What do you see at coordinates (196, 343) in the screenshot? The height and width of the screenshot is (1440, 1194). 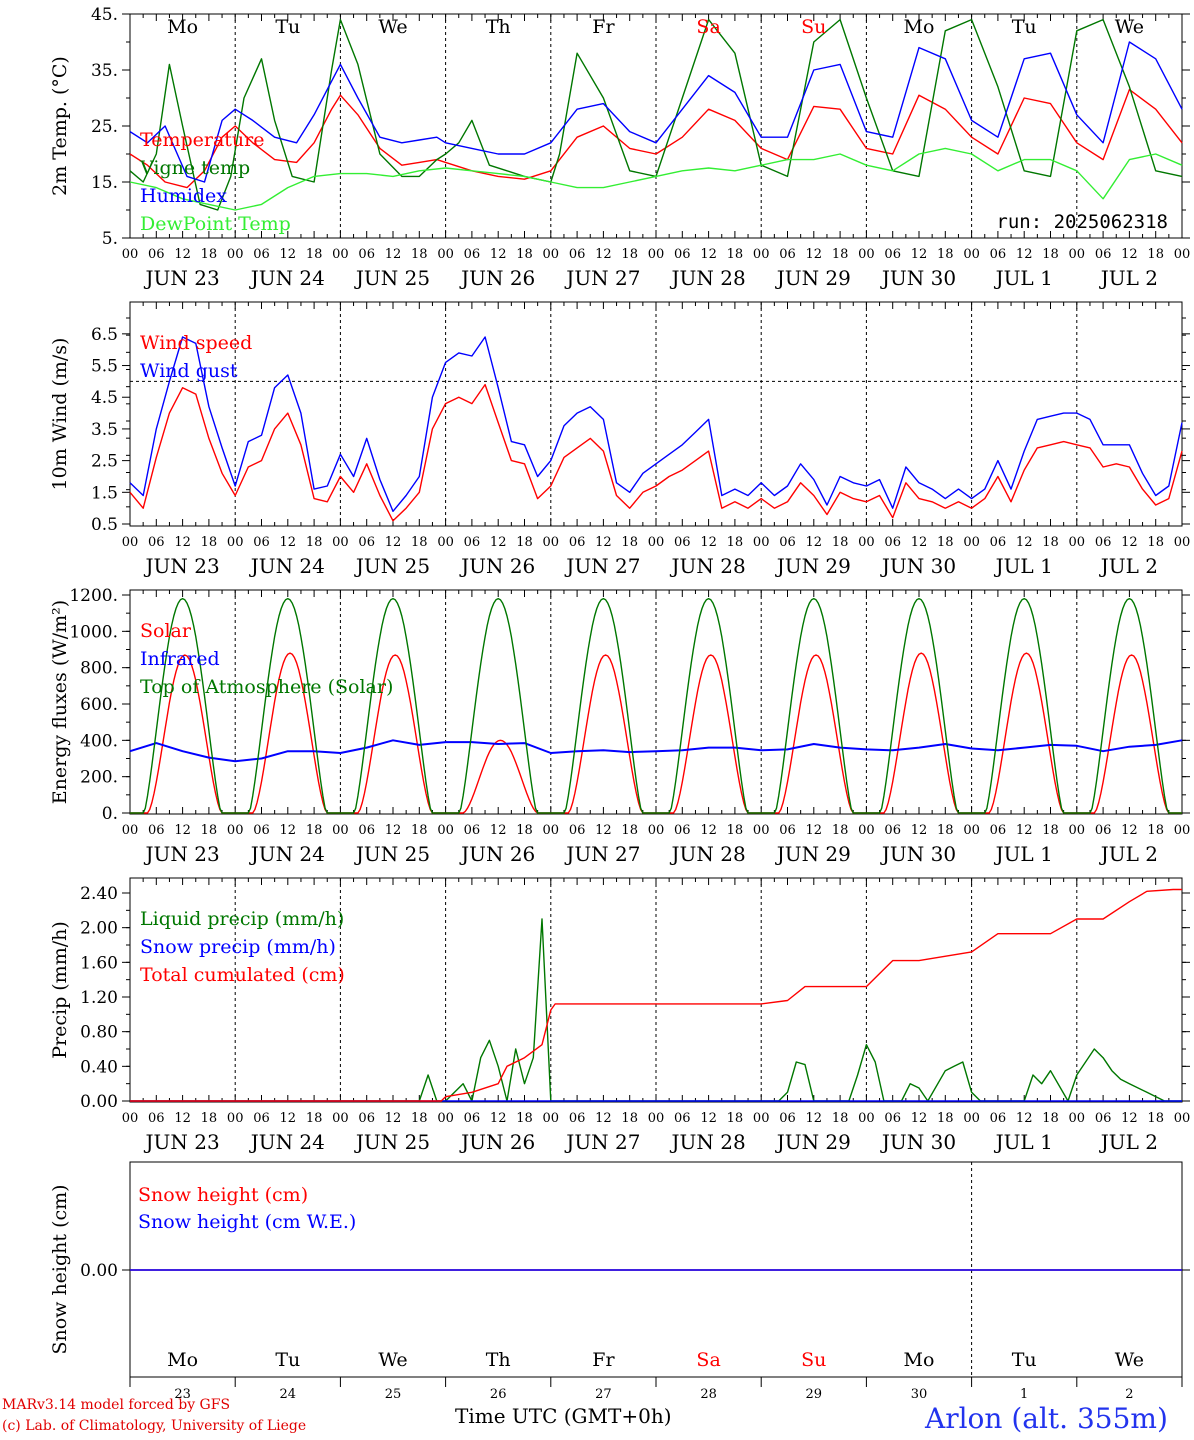 I see `legend-entry: Wind speed` at bounding box center [196, 343].